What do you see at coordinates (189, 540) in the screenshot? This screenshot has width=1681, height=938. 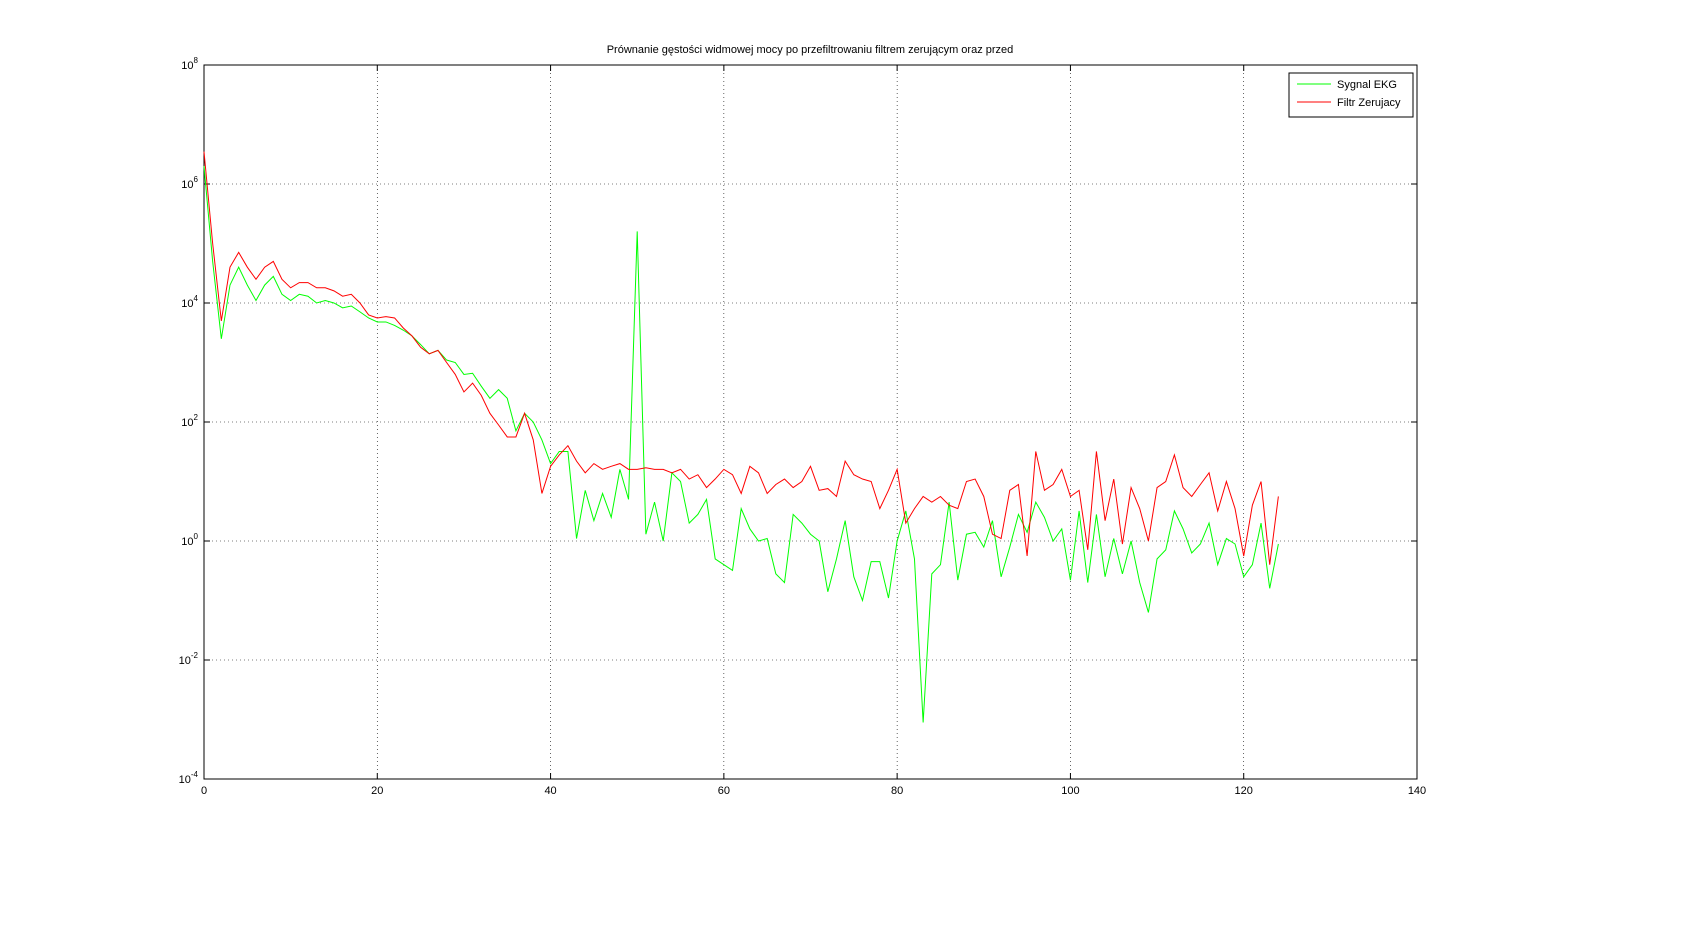 I see `y-tick-label: 10⁰` at bounding box center [189, 540].